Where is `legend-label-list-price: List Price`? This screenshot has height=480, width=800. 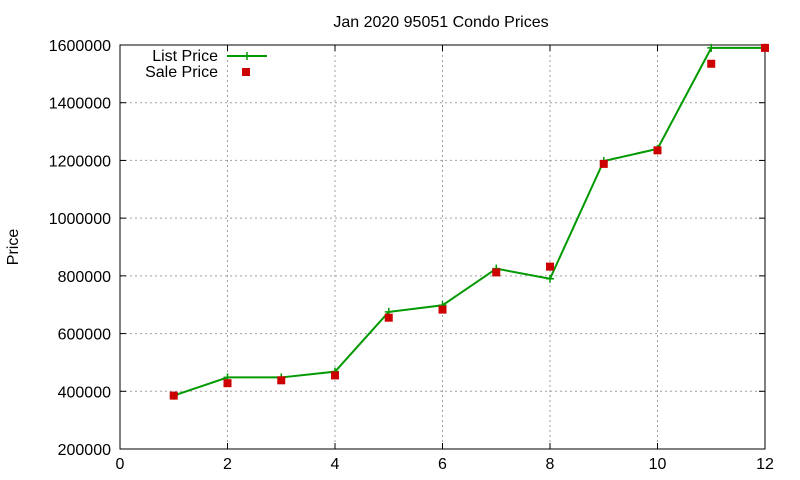
legend-label-list-price: List Price is located at coordinates (185, 56).